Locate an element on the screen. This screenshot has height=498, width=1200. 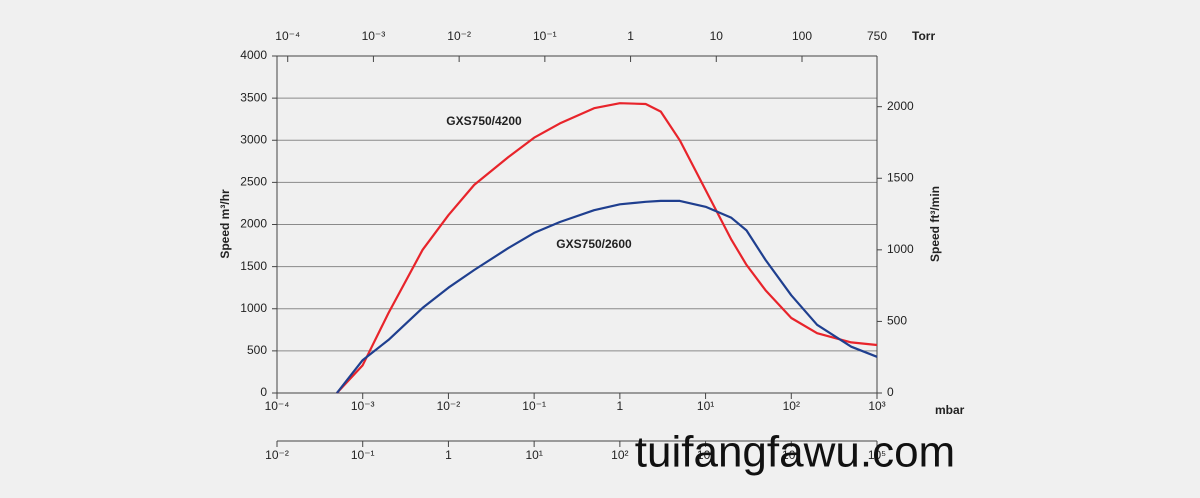
x2-axis-label: Torr is located at coordinates (923, 36).